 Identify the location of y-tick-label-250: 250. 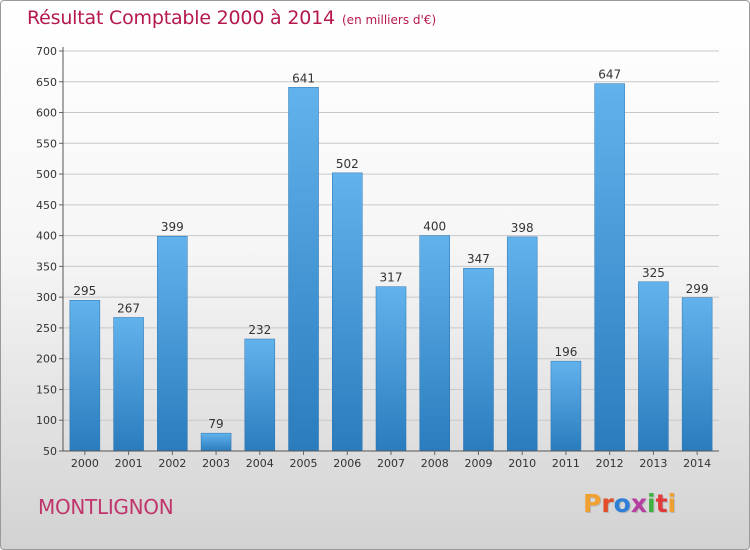
(46, 328).